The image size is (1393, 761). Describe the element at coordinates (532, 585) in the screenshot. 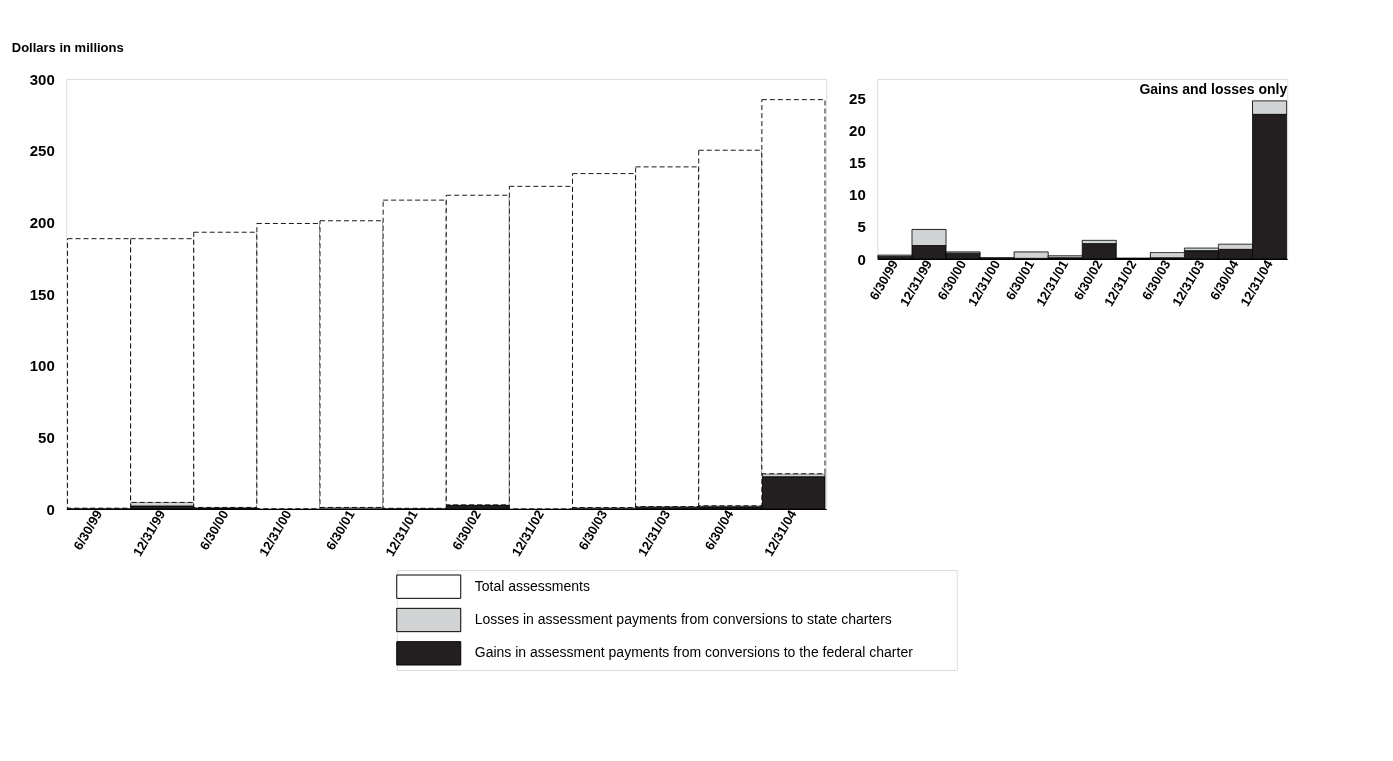

I see `legend-label: Total assessments` at that location.